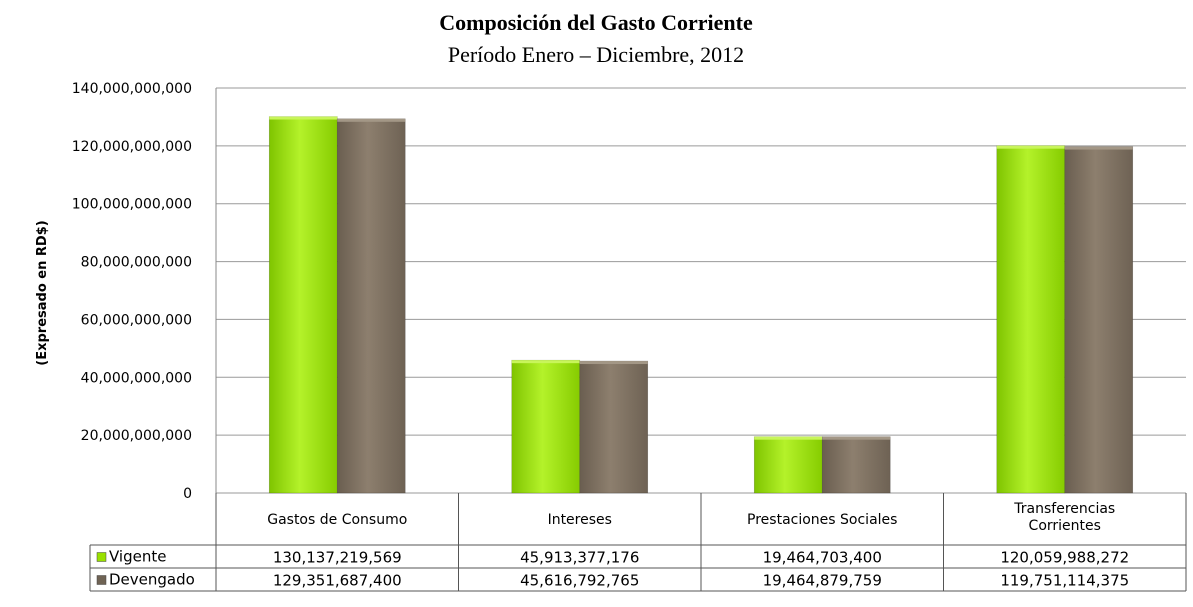 The height and width of the screenshot is (607, 1193). I want to click on y-tick-label: 140,000,000,000, so click(132, 89).